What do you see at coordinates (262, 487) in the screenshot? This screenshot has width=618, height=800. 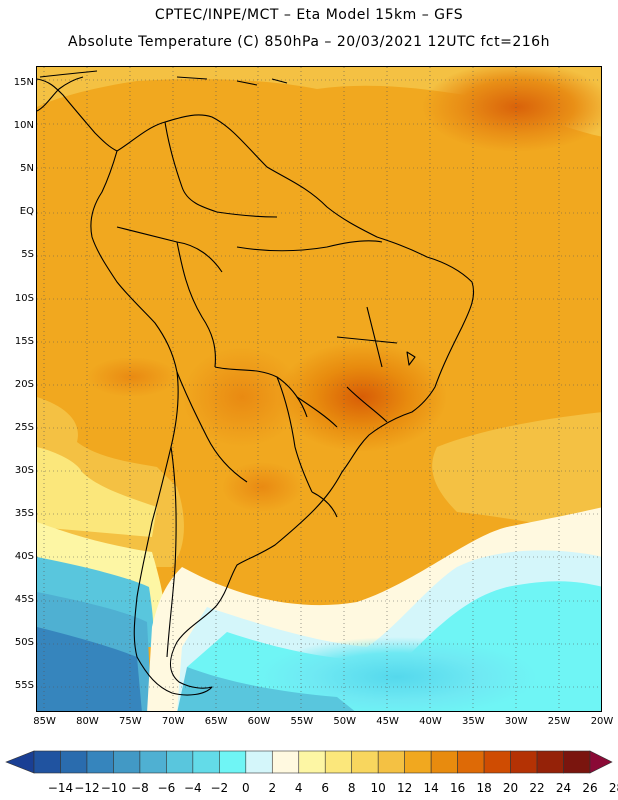 I see `field-warm-south` at bounding box center [262, 487].